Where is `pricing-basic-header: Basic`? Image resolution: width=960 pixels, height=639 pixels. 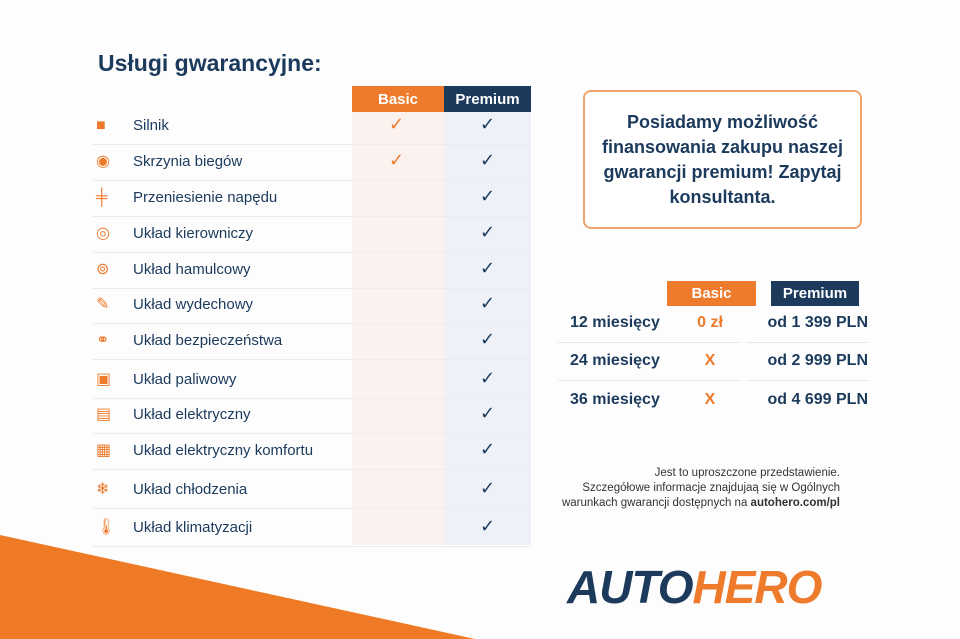 pricing-basic-header: Basic is located at coordinates (711, 293).